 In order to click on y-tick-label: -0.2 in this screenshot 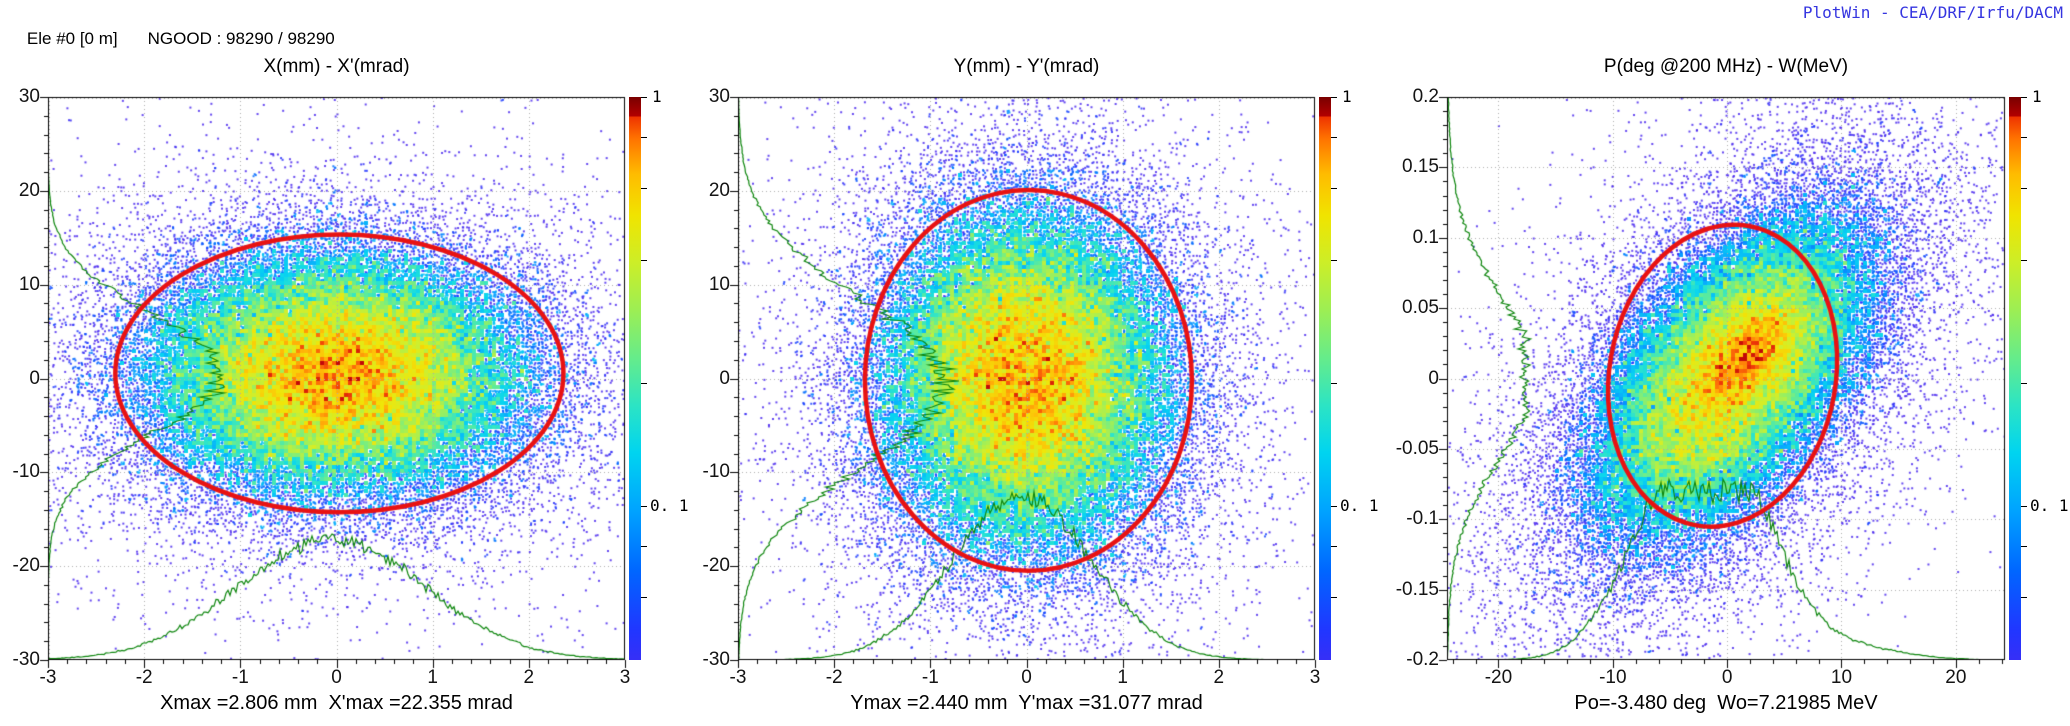, I will do `click(1422, 659)`.